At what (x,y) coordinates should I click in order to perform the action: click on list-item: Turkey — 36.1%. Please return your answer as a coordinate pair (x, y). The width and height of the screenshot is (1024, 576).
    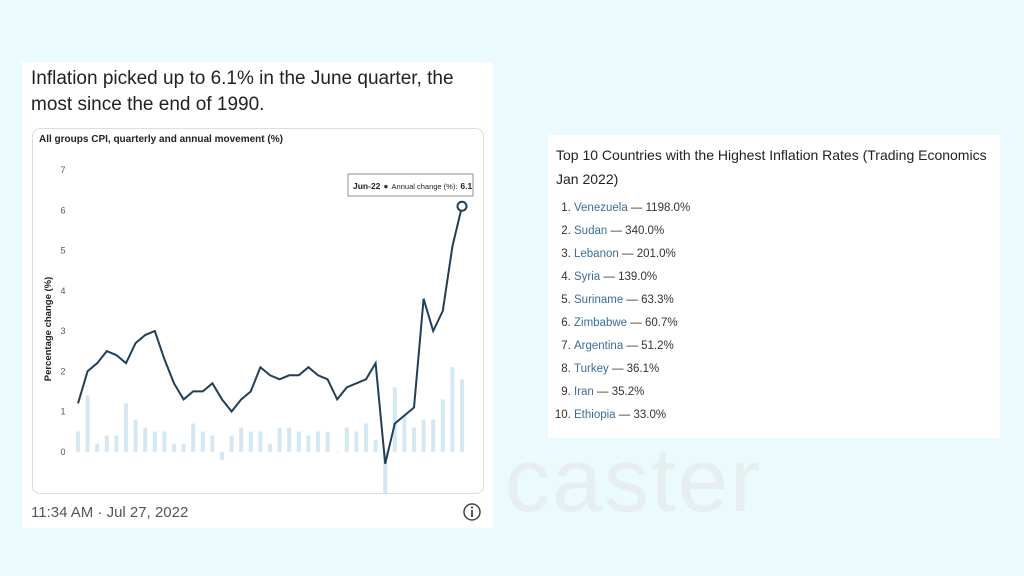
    Looking at the image, I should click on (632, 369).